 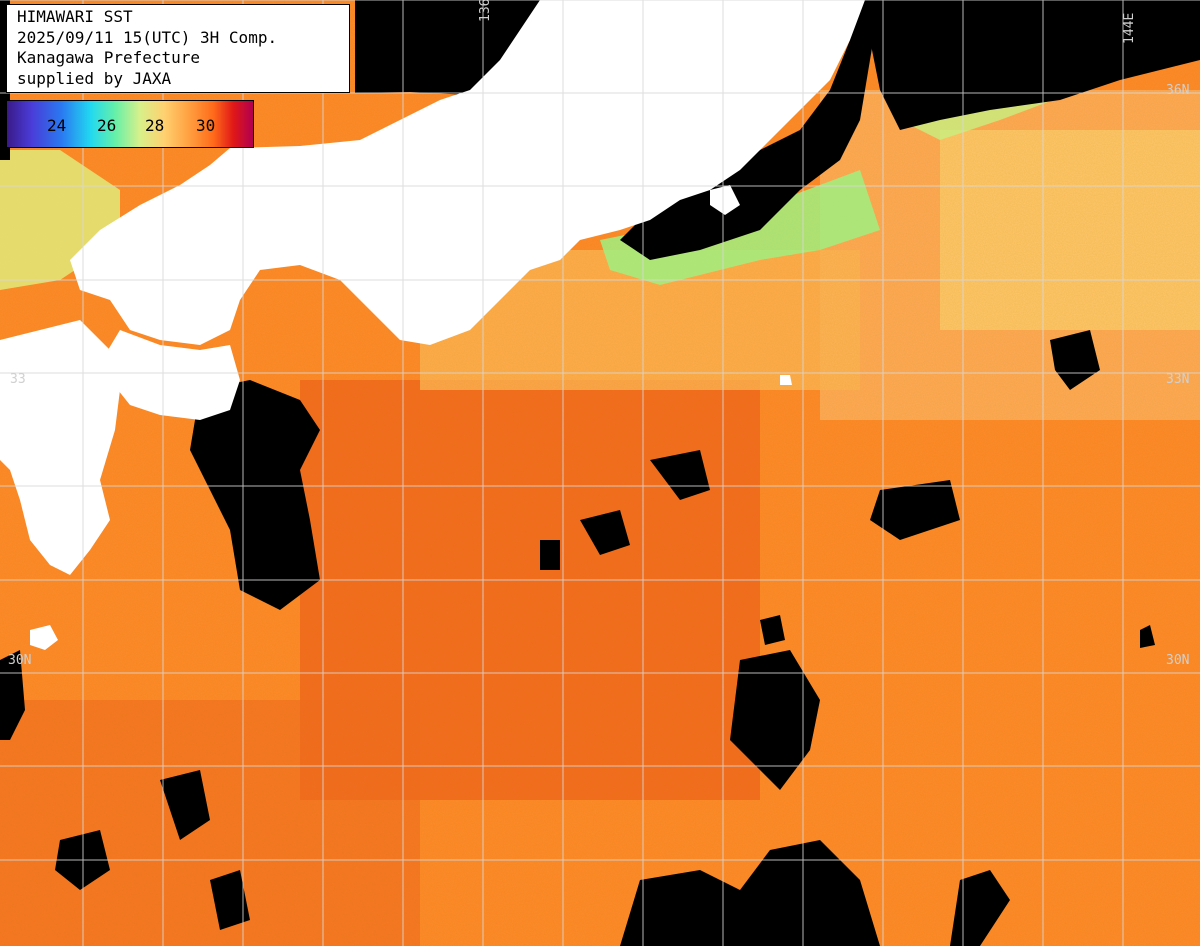 What do you see at coordinates (1178, 90) in the screenshot?
I see `lat-label-36n: 36N` at bounding box center [1178, 90].